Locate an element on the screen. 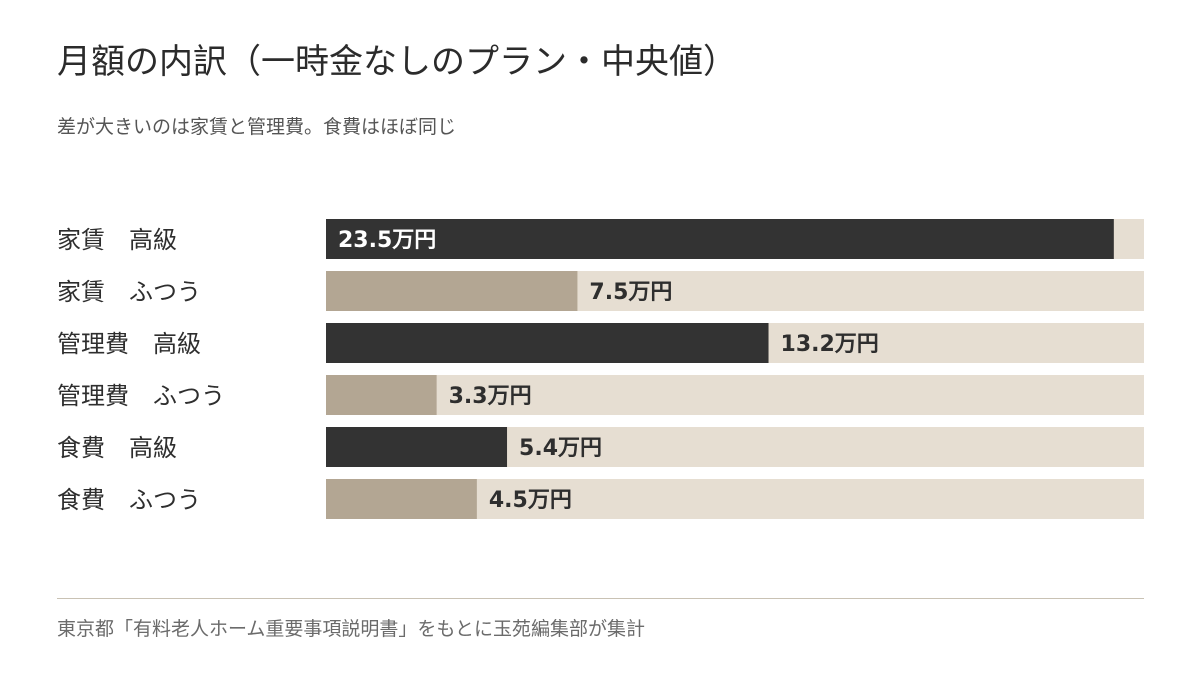 Image resolution: width=1200 pixels, height=675 pixels. value-label: 23.5万円 is located at coordinates (387, 240).